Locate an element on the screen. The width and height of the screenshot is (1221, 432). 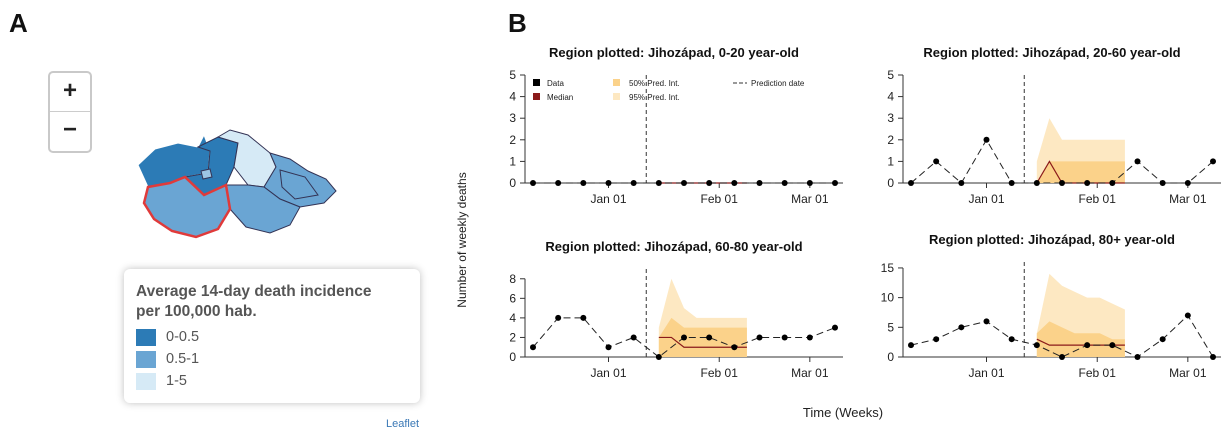
map-region-prague is located at coordinates (206, 174).